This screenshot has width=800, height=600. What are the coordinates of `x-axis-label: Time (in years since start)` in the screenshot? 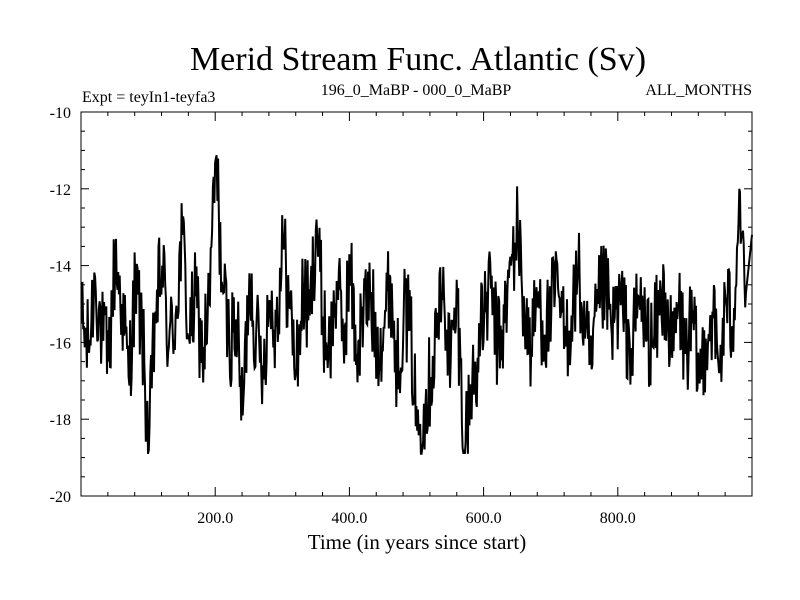 It's located at (417, 542).